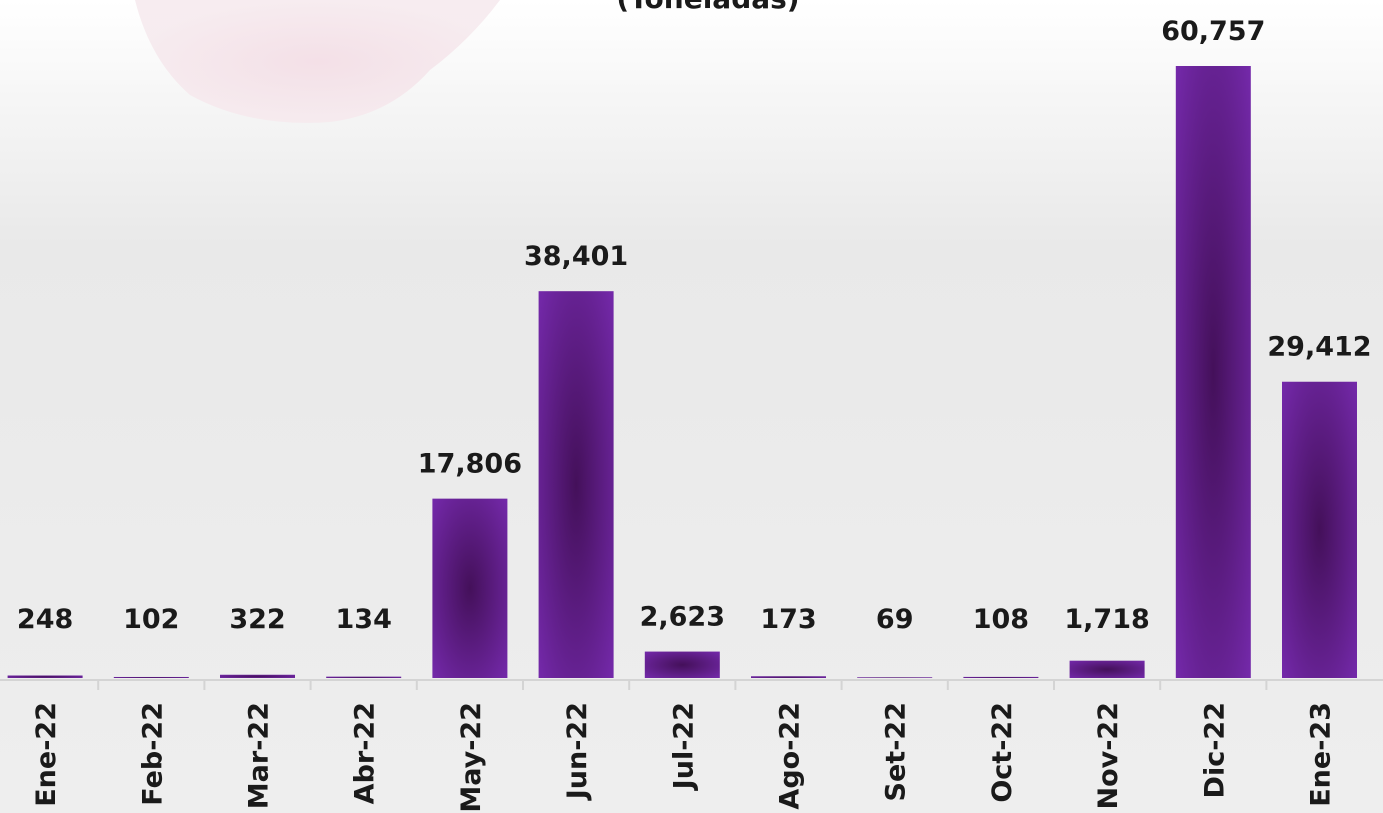  What do you see at coordinates (896, 751) in the screenshot?
I see `x-tick-label: Set-22` at bounding box center [896, 751].